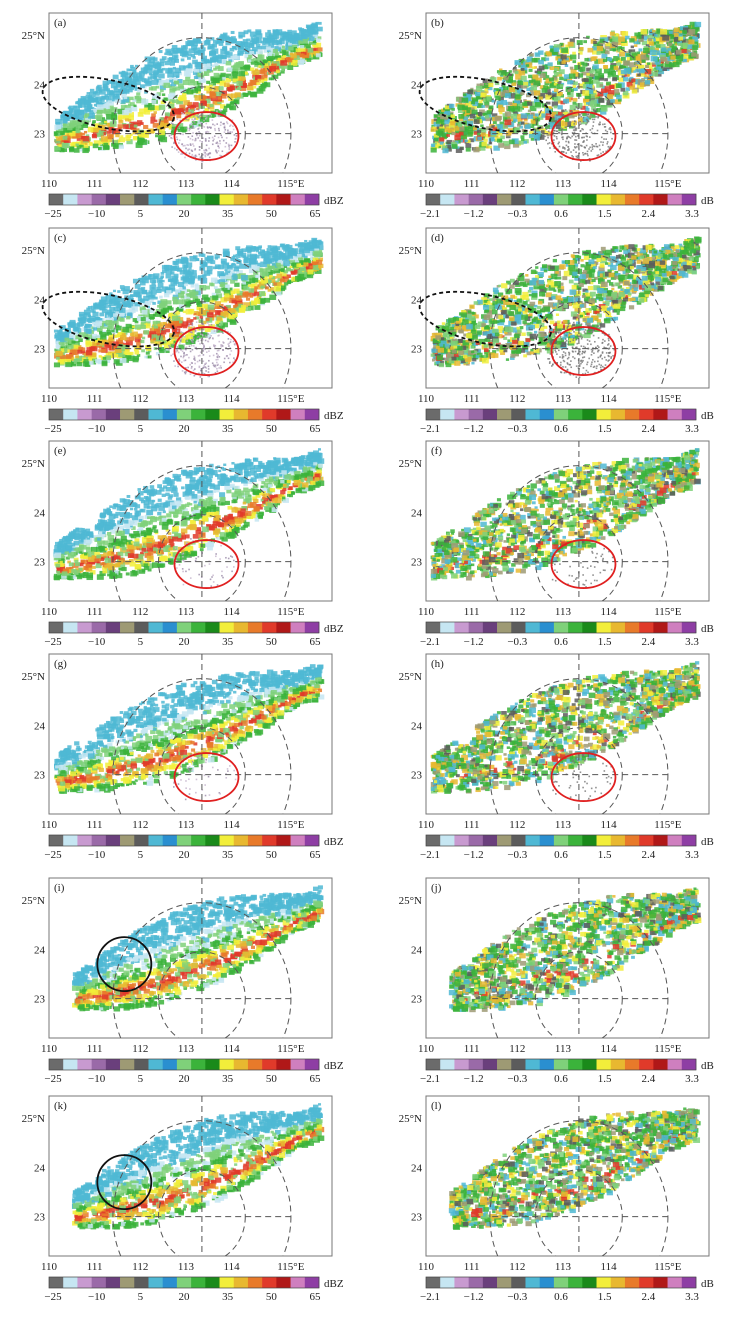 This screenshot has height=1323, width=731. I want to click on colorbar-tick-label: −2.1, so click(430, 1297).